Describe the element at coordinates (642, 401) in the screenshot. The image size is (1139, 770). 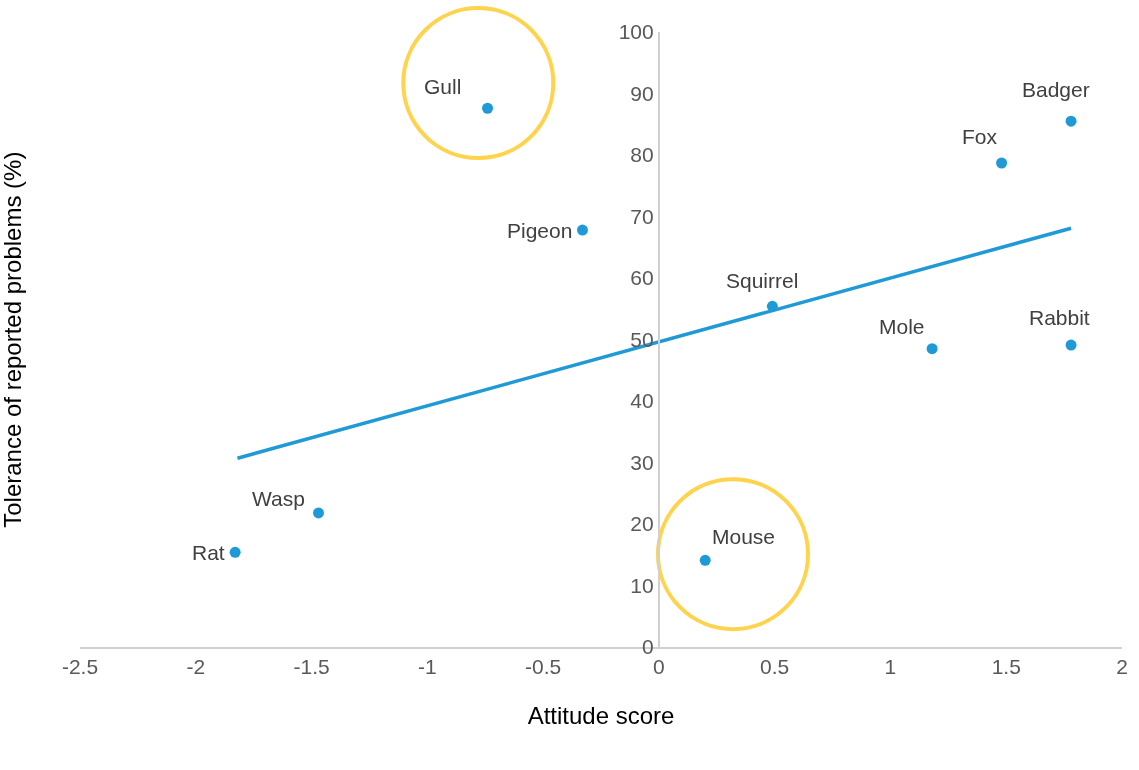
I see `y-tick-label: 40` at that location.